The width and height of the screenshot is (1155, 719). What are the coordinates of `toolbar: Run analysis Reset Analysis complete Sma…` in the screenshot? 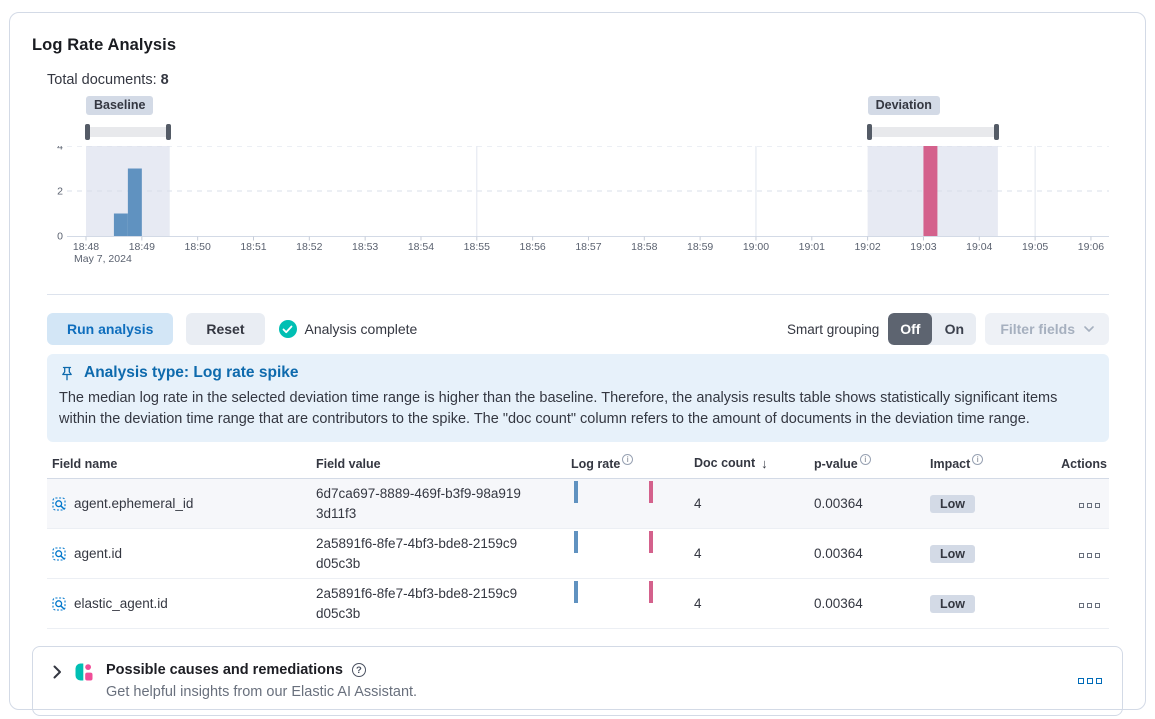 It's located at (578, 329).